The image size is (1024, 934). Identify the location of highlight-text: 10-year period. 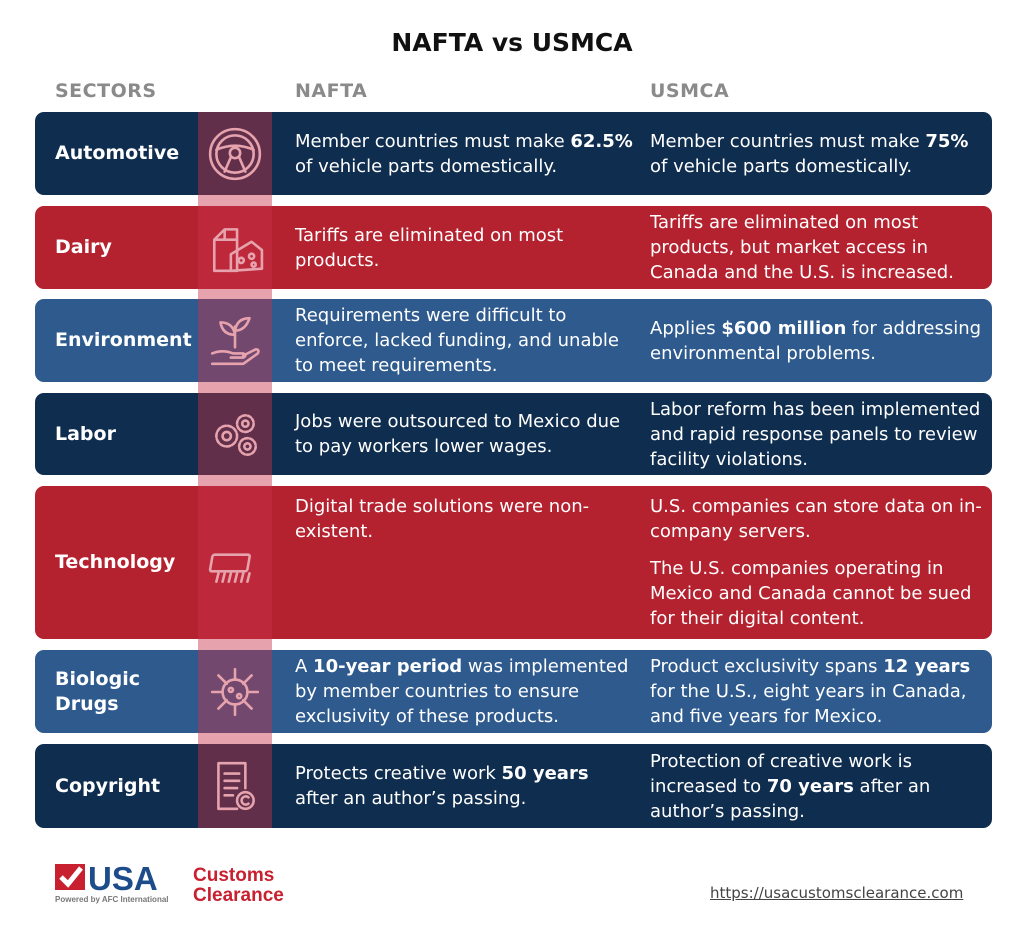
(388, 666).